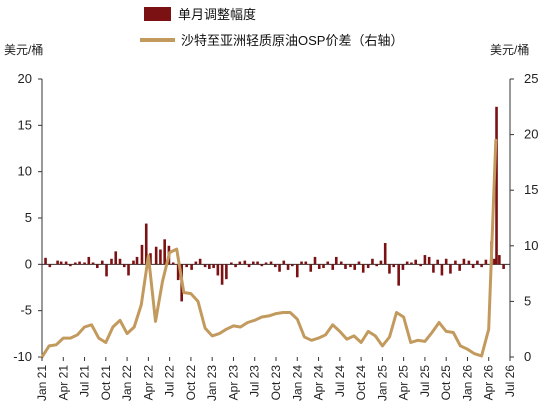 The image size is (550, 417). What do you see at coordinates (527, 356) in the screenshot?
I see `right-tick-label: 0` at bounding box center [527, 356].